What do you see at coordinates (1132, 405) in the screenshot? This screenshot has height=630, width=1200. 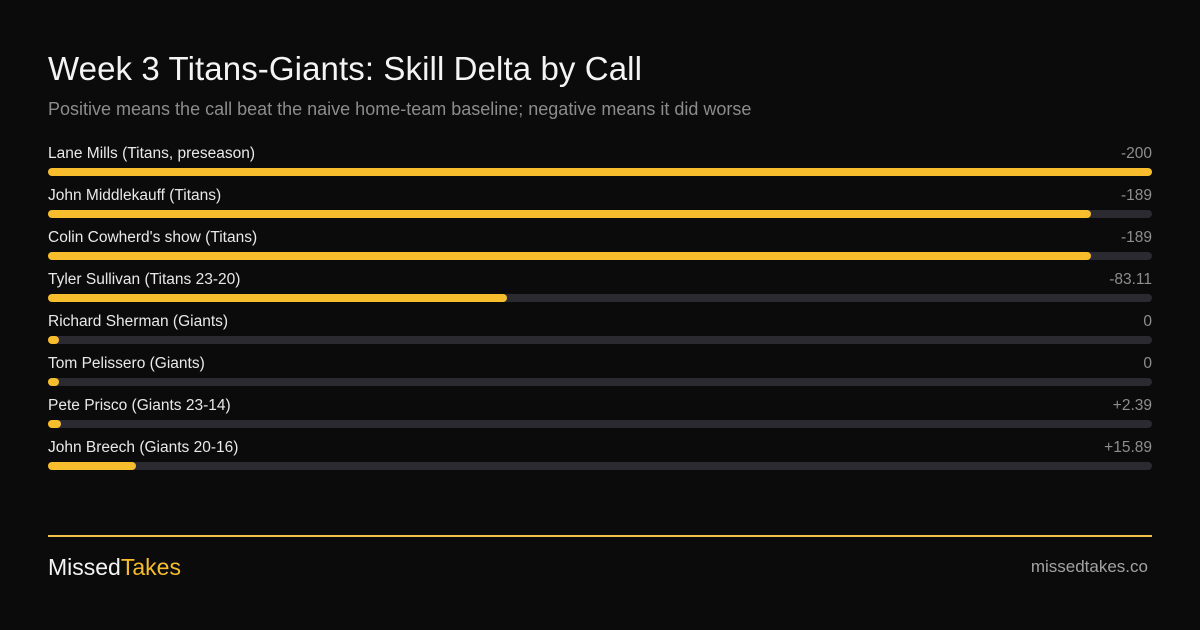 I see `bar-value-label: +2.39` at bounding box center [1132, 405].